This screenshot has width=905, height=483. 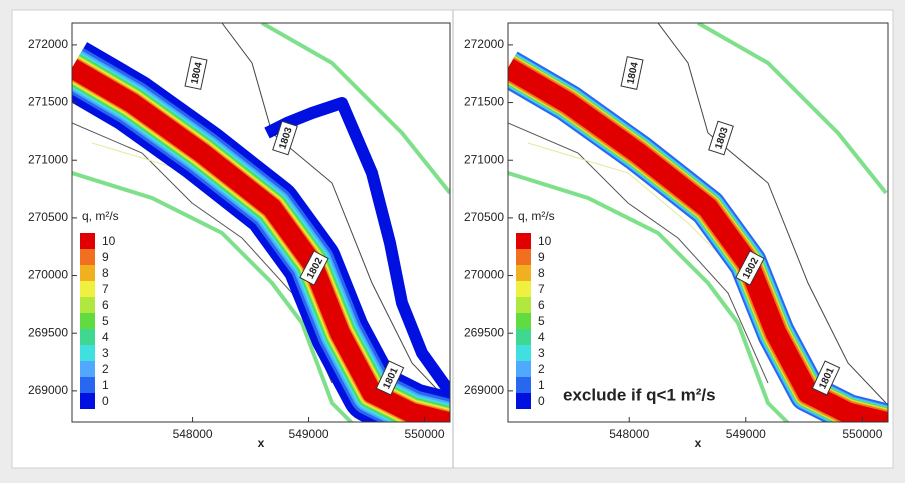 What do you see at coordinates (357, 250) in the screenshot?
I see `side-channel` at bounding box center [357, 250].